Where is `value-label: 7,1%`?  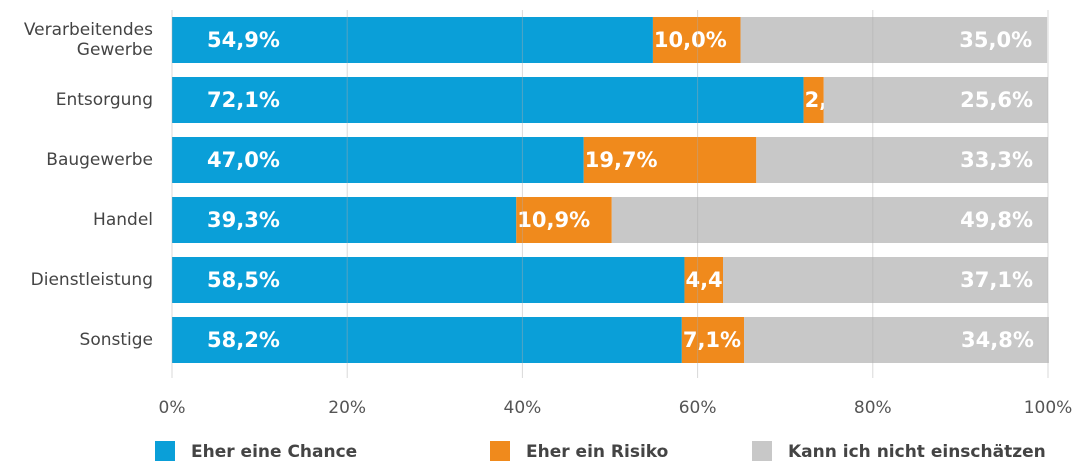
value-label: 7,1% is located at coordinates (712, 340).